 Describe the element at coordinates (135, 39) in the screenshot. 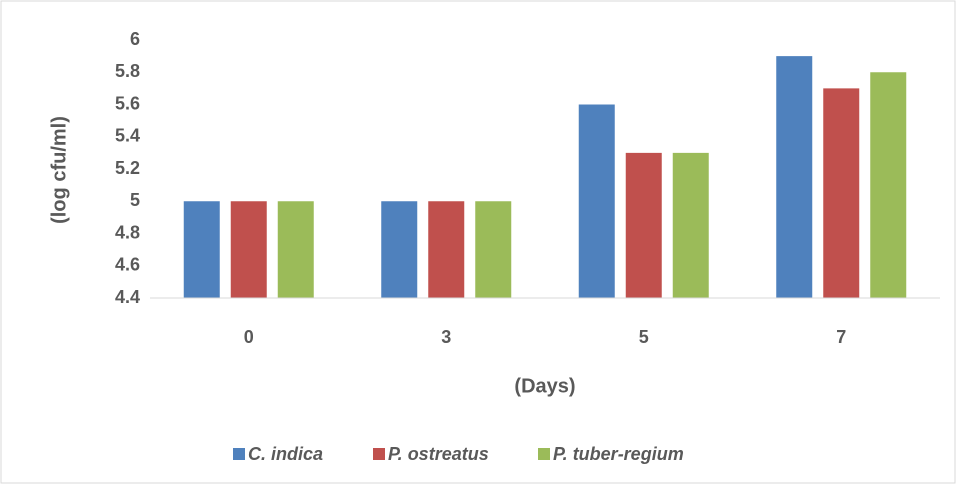

I see `y-tick-label: 6` at that location.